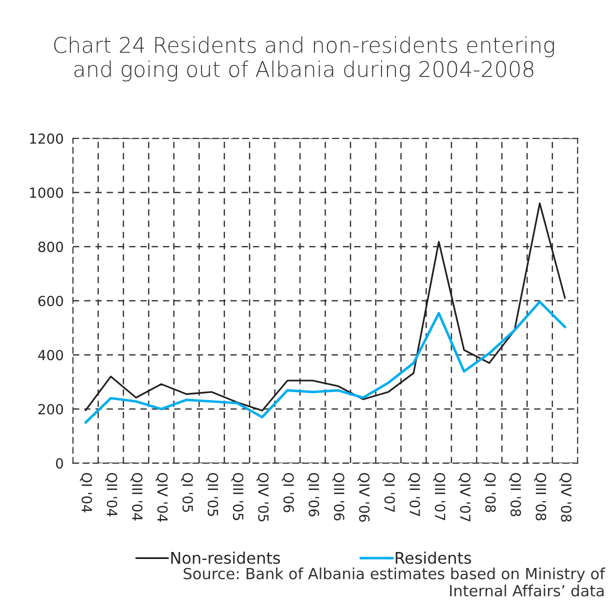  What do you see at coordinates (514, 494) in the screenshot?
I see `x-tick-label: QII '08` at bounding box center [514, 494].